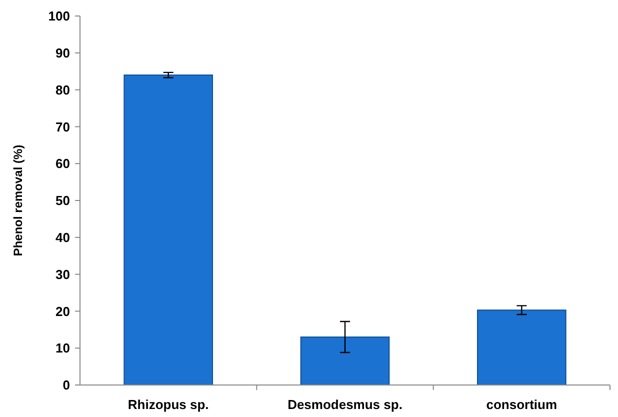  What do you see at coordinates (522, 404) in the screenshot?
I see `x-tick-label: consortium` at bounding box center [522, 404].